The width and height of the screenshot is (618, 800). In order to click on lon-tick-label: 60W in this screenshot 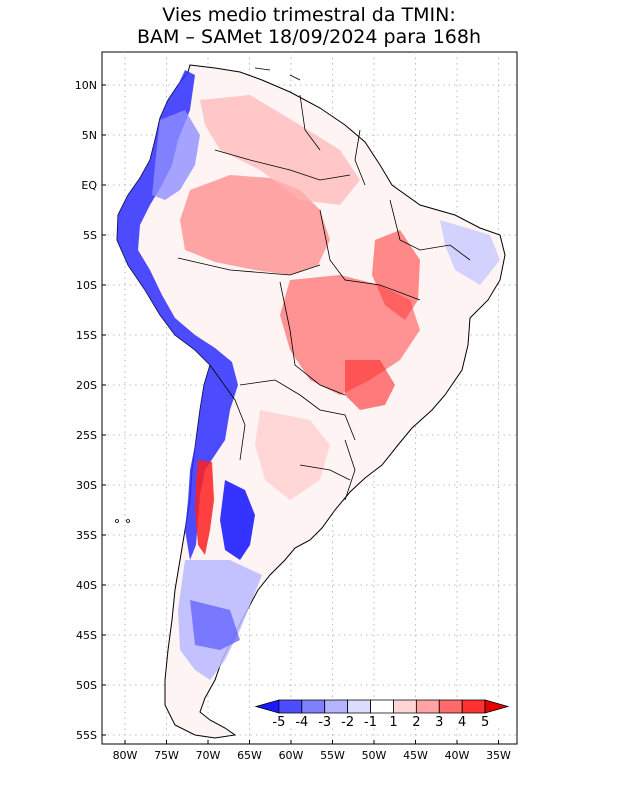, I will do `click(291, 755)`.